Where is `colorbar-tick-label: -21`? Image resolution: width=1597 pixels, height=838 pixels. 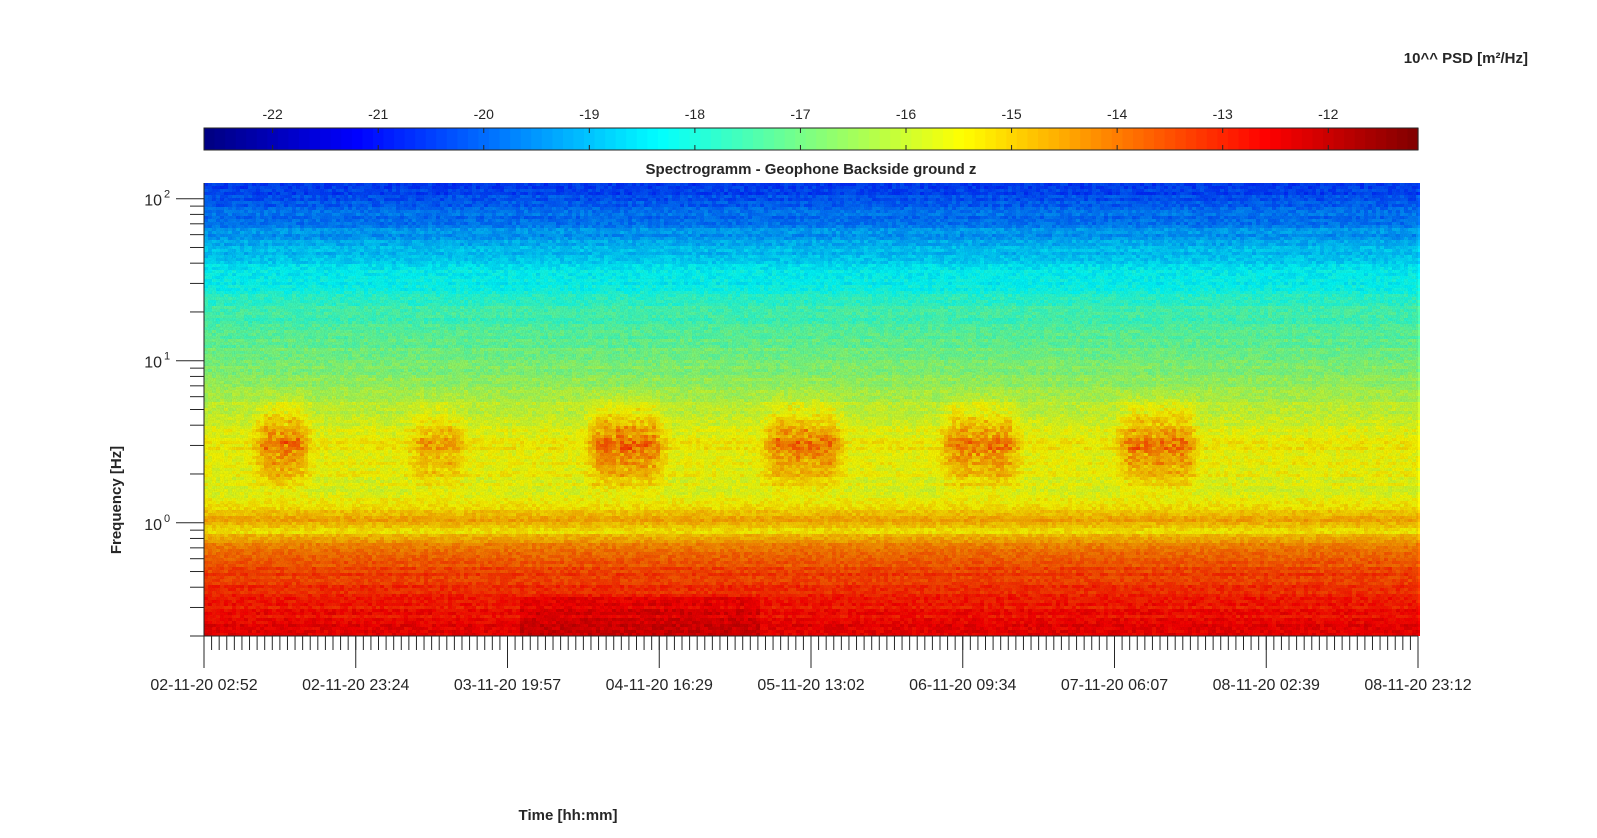
colorbar-tick-label: -21 is located at coordinates (378, 114).